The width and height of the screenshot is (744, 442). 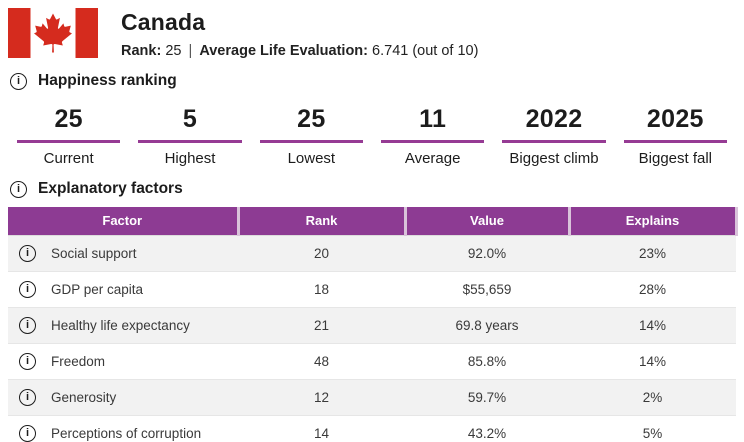 I want to click on canada-flag-icon, so click(x=53, y=33).